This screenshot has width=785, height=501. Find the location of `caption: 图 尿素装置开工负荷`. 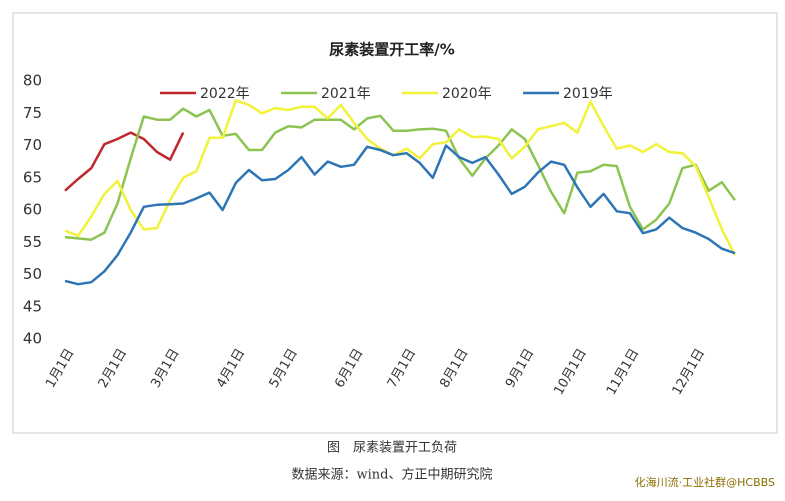

caption: 图 尿素装置开工负荷 is located at coordinates (392, 448).